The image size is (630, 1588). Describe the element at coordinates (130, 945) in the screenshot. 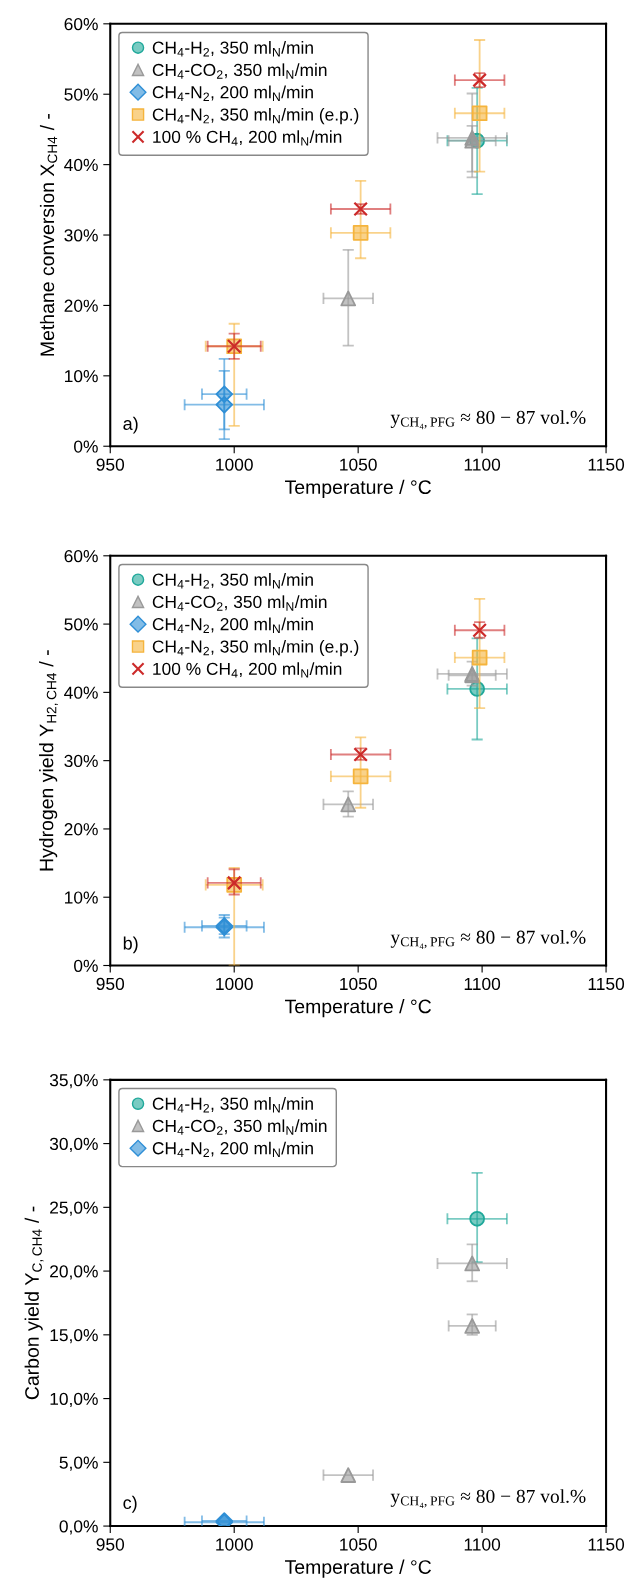

I see `annotation: b)` at that location.